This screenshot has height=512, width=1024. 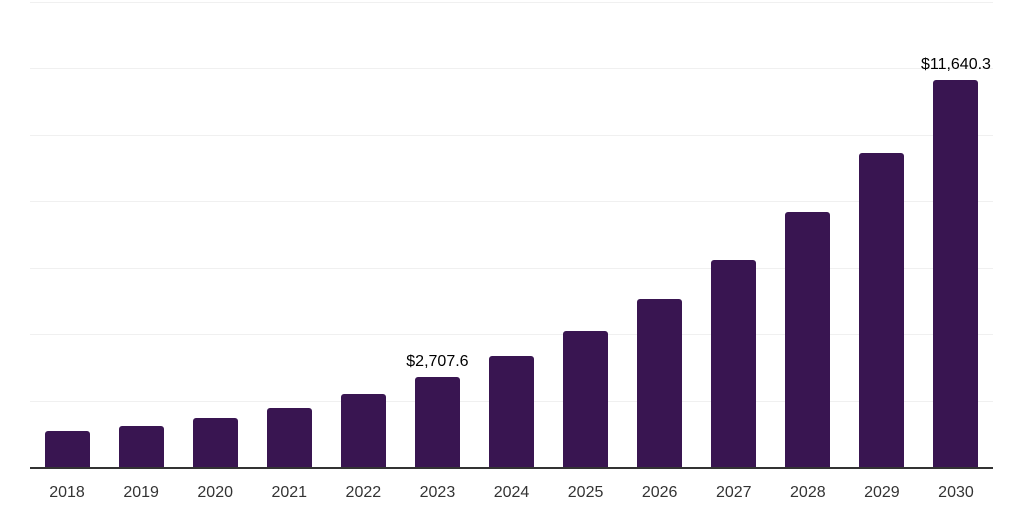 What do you see at coordinates (808, 339) in the screenshot?
I see `bar-2028` at bounding box center [808, 339].